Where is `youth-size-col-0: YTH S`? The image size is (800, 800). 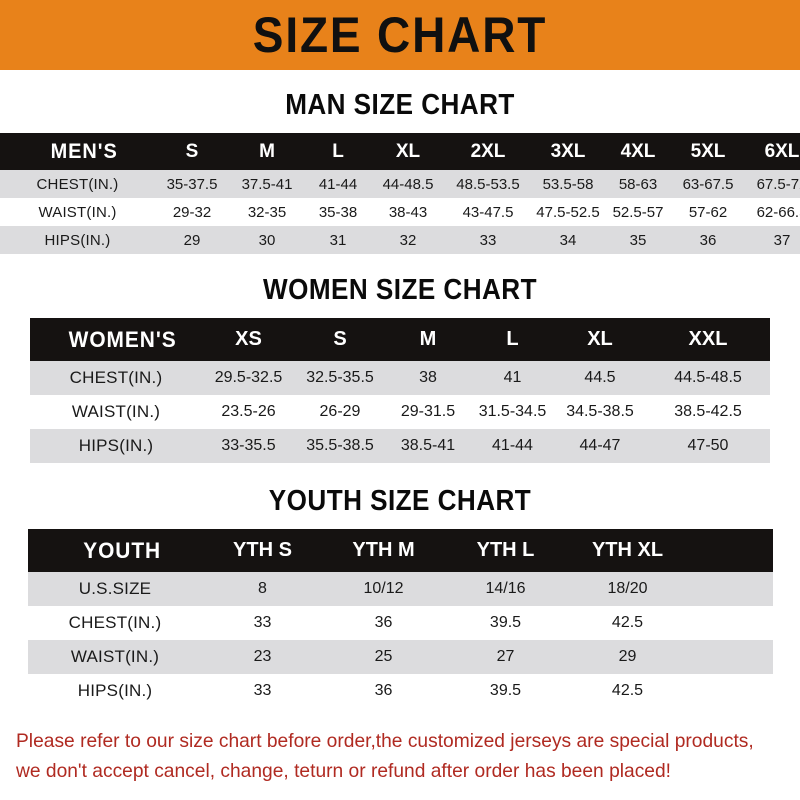
youth-size-col-0: YTH S is located at coordinates (262, 550).